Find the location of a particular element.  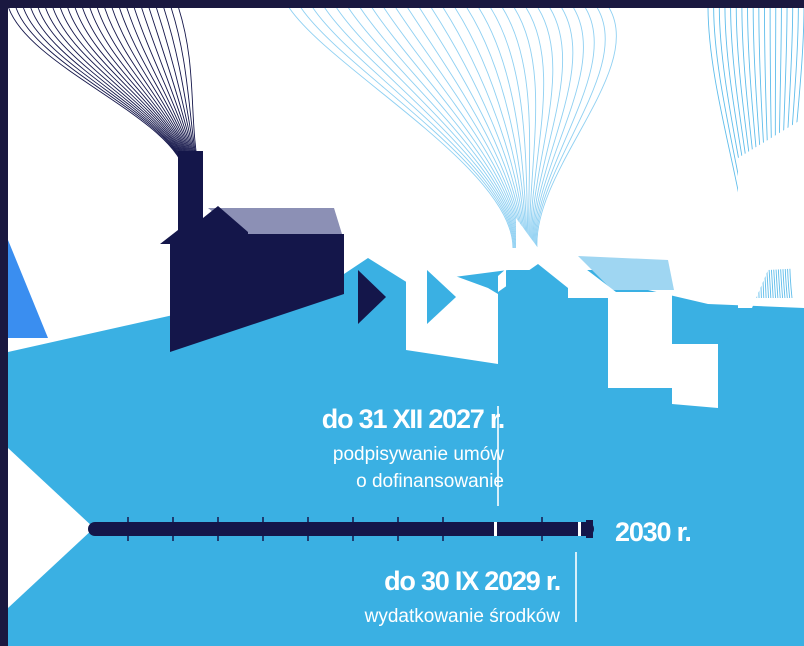

white-arrow-left is located at coordinates (51, 528).